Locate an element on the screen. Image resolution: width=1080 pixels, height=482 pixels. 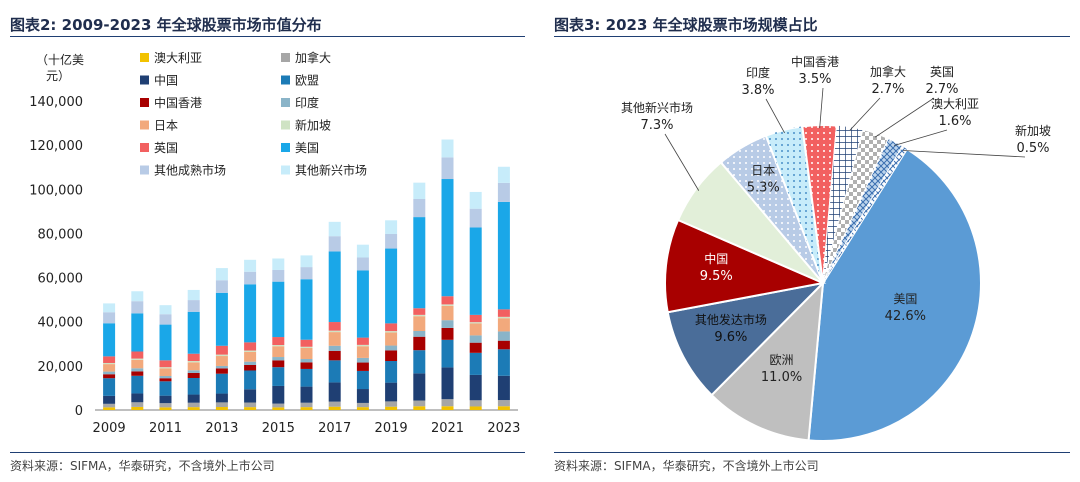
pie-label-value: 1.6% is located at coordinates (954, 121).